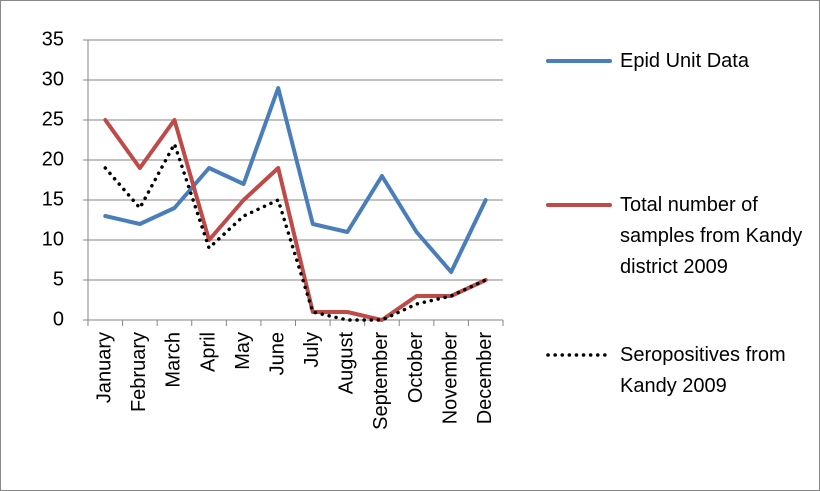 This screenshot has width=820, height=491. I want to click on x-tick-label: February, so click(139, 372).